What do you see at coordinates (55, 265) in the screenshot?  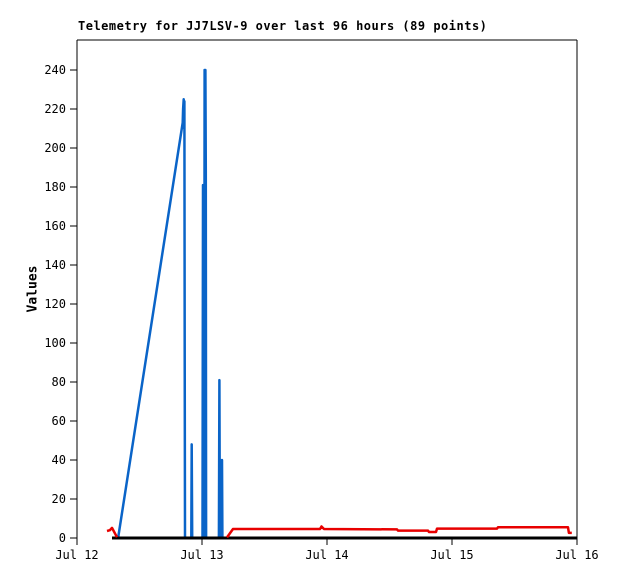 I see `y-tick-label: 140` at bounding box center [55, 265].